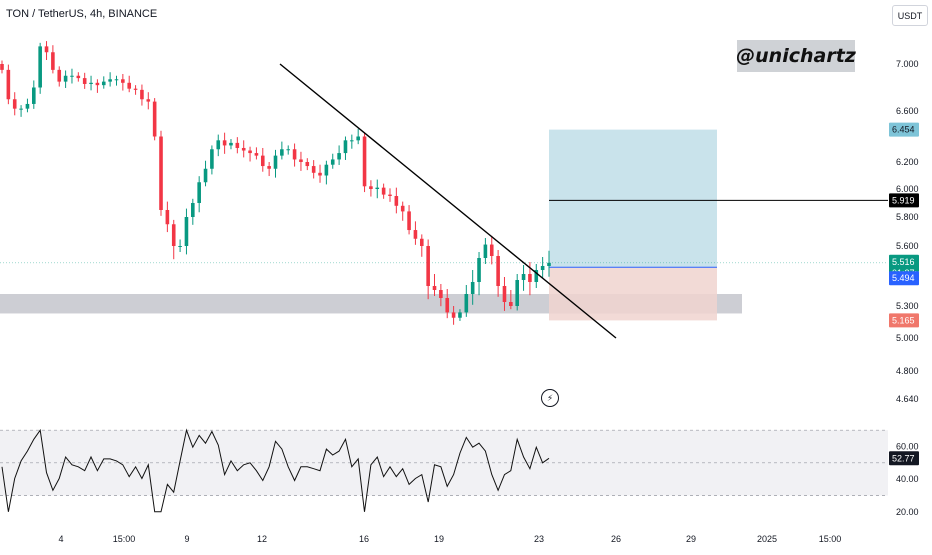  Describe the element at coordinates (907, 189) in the screenshot. I see `price-tick-label: 6.000` at that location.